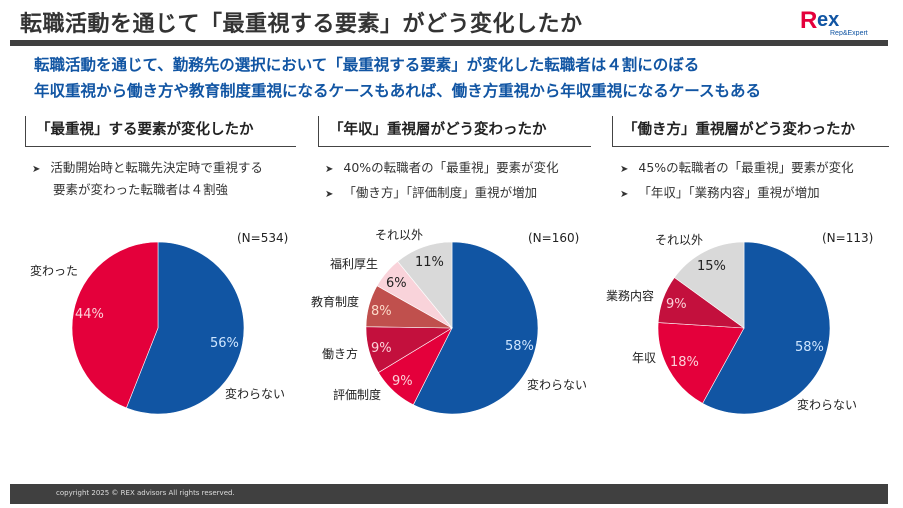  Describe the element at coordinates (354, 263) in the screenshot. I see `slice-label: 福利厚生` at that location.